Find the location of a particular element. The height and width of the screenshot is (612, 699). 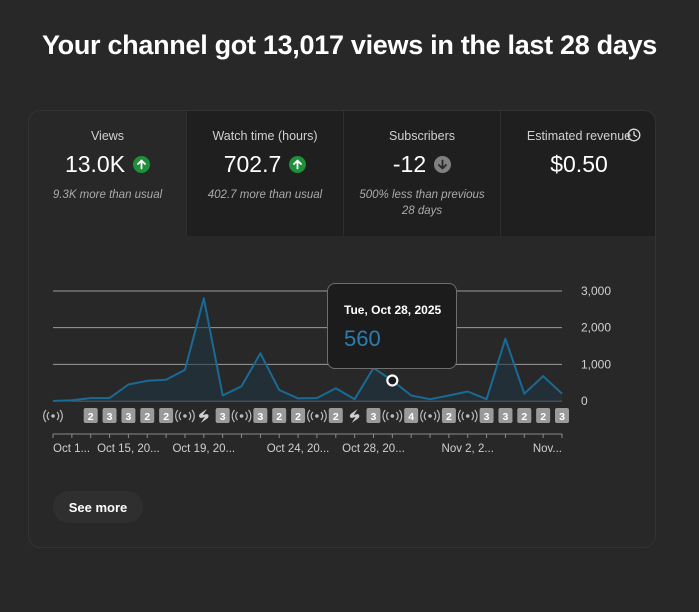

metric-value: $0.50 is located at coordinates (579, 163).